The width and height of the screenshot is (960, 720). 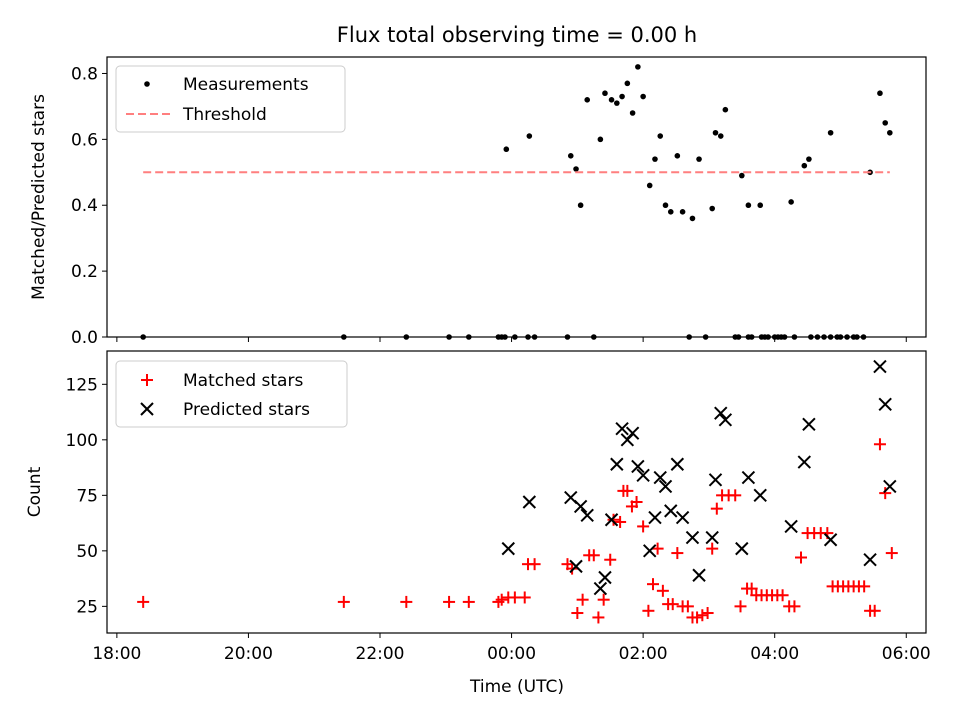 What do you see at coordinates (116, 654) in the screenshot?
I see `bottom-xtick-label: 18:00` at bounding box center [116, 654].